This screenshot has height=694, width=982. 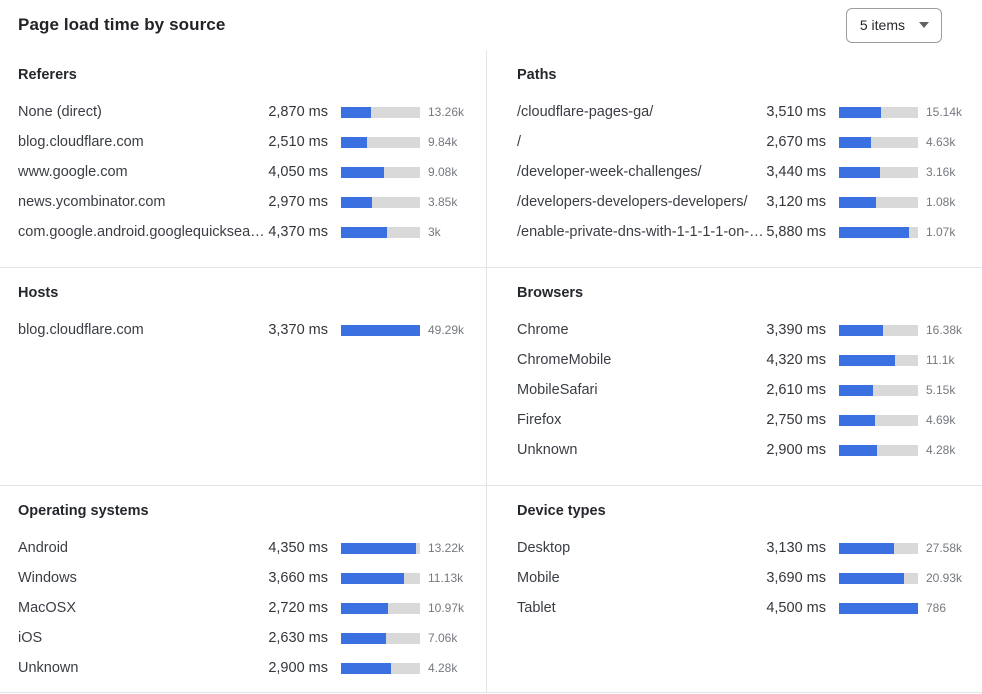 What do you see at coordinates (537, 75) in the screenshot?
I see `panel-title: Paths` at bounding box center [537, 75].